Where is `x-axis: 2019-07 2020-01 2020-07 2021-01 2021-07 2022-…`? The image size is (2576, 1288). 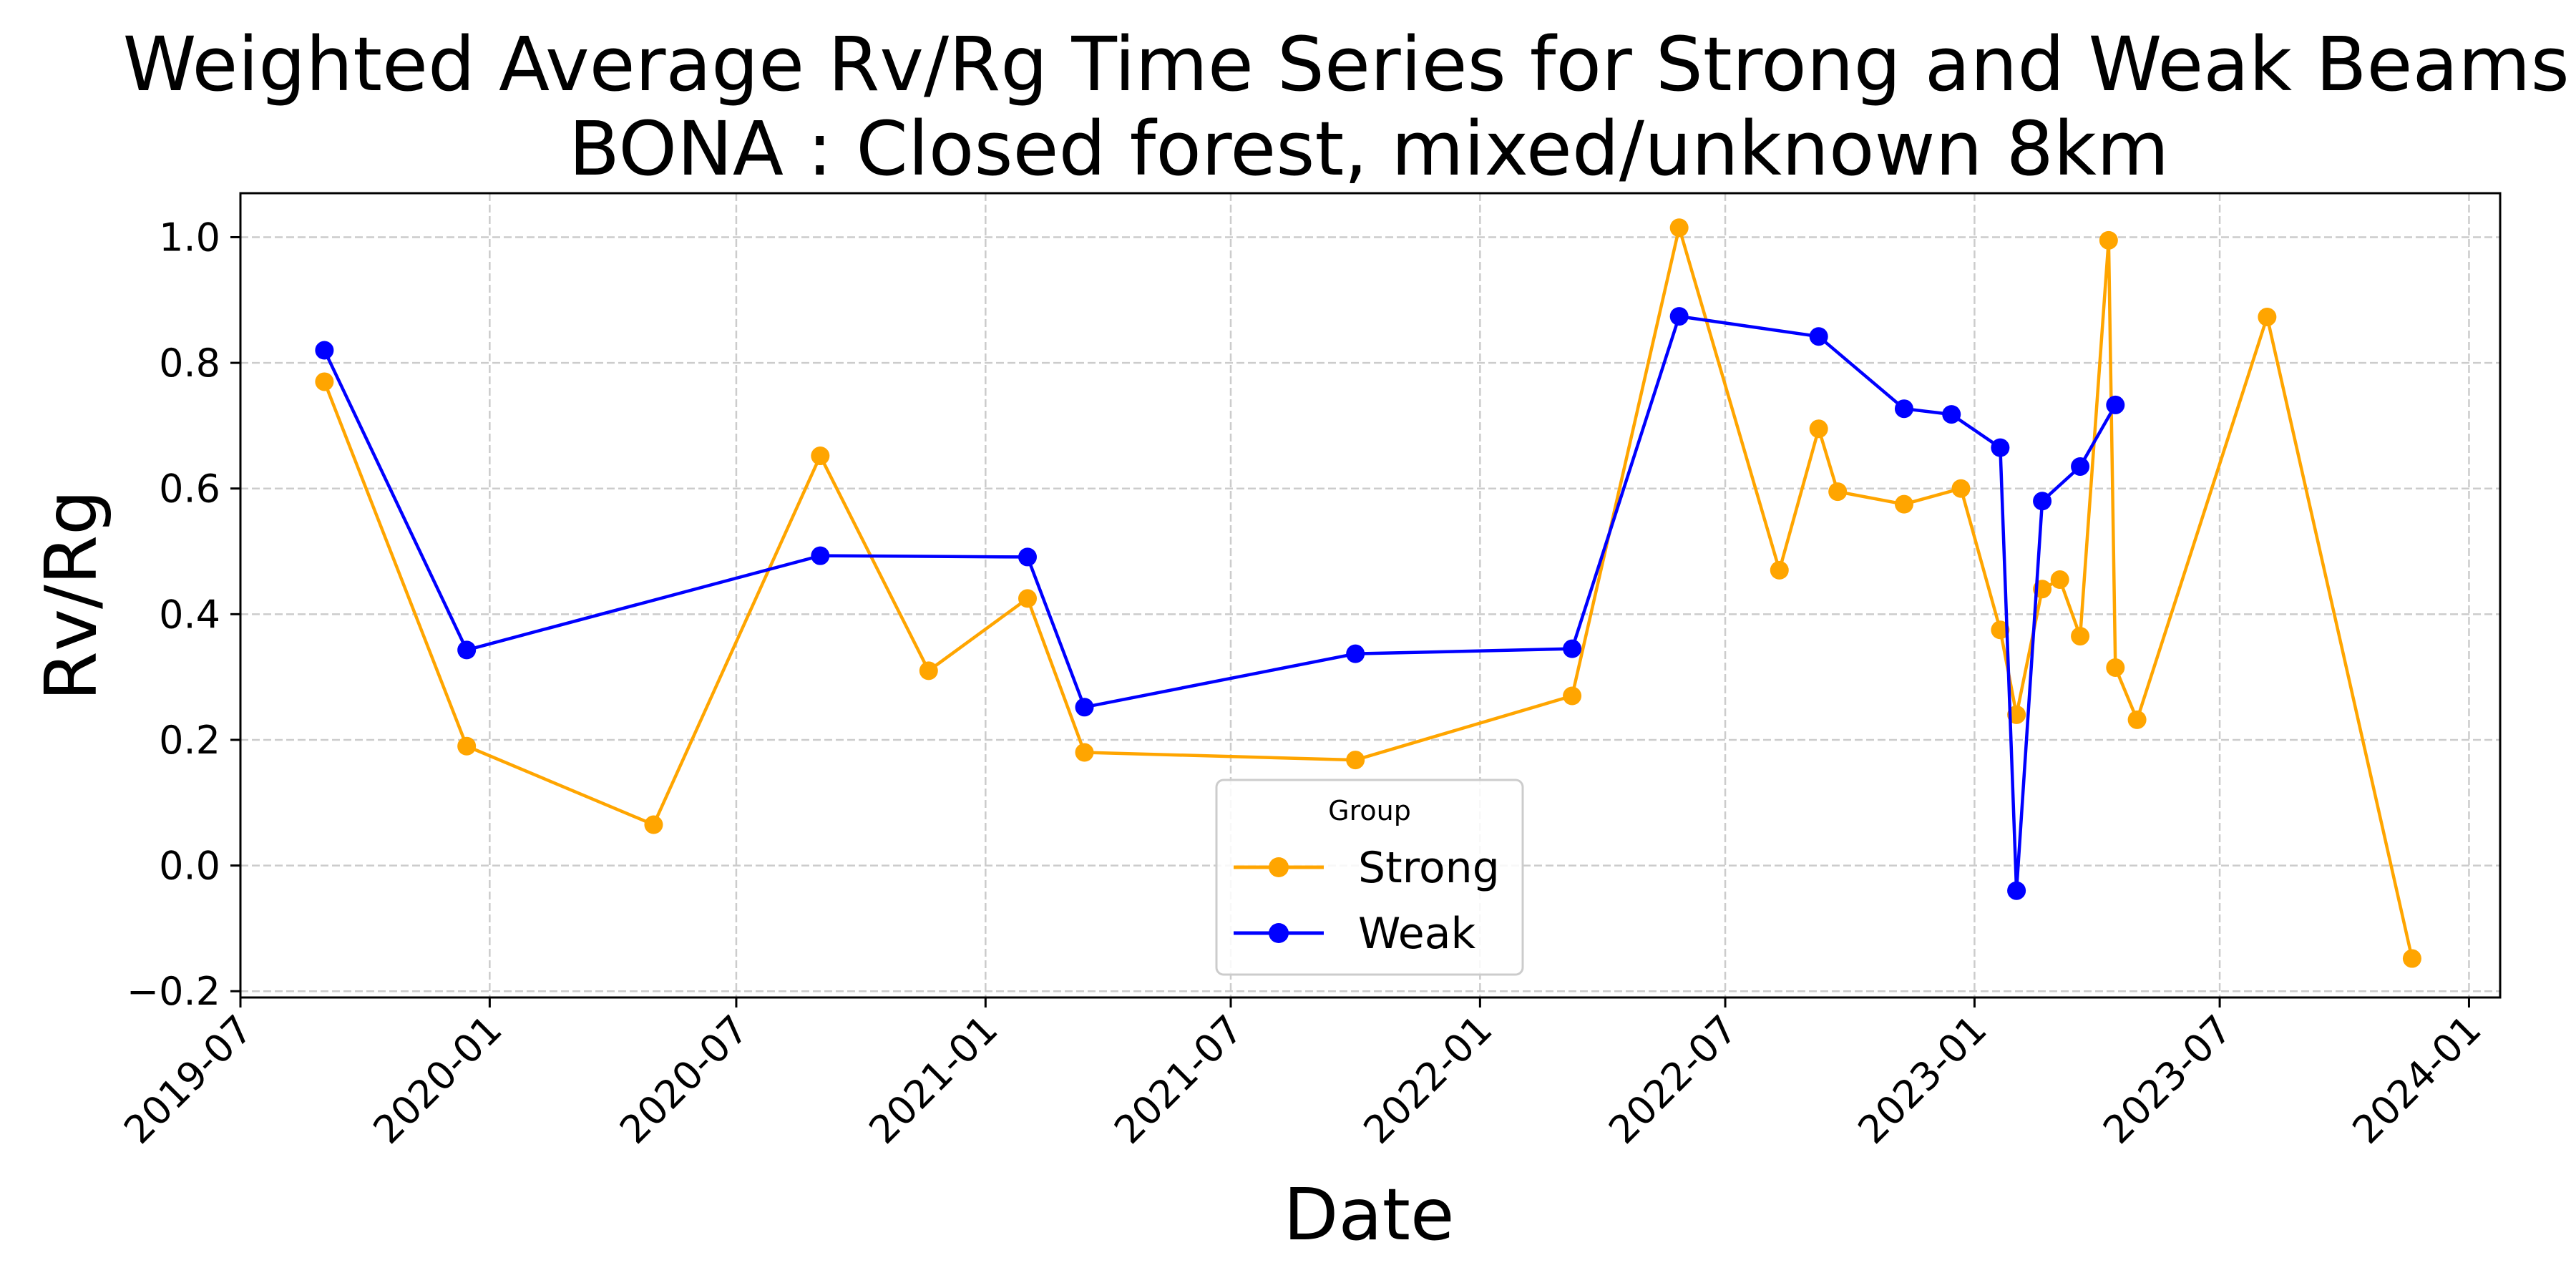
x-axis: 2019-07 2020-01 2020-07 2021-01 2021-07 2022-… is located at coordinates (1302, 1075).